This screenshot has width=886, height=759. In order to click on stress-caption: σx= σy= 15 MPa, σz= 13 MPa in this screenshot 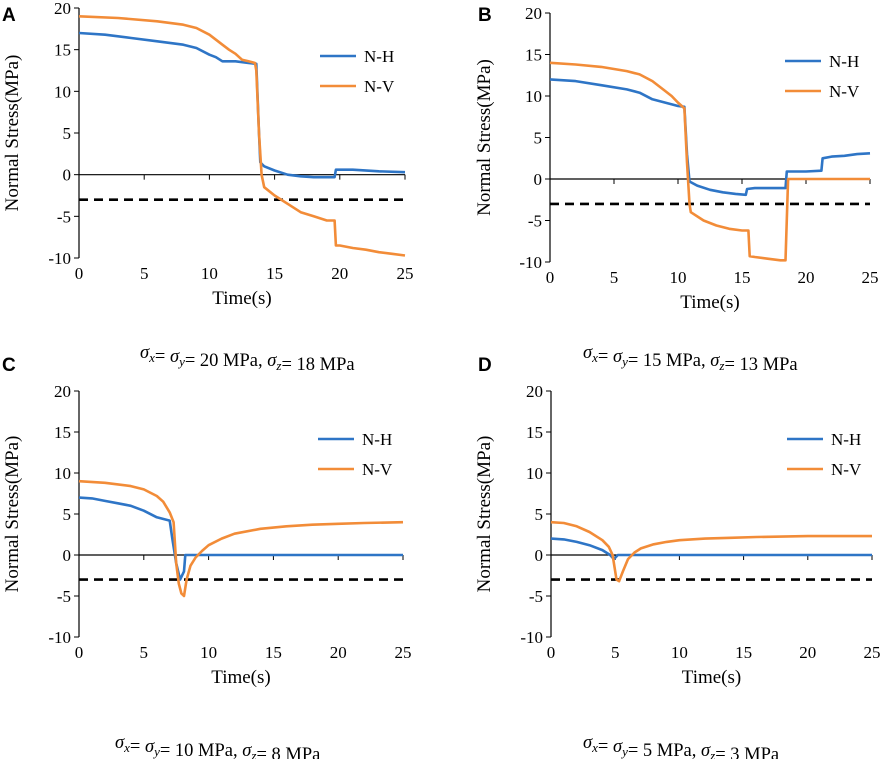, I will do `click(690, 359)`.